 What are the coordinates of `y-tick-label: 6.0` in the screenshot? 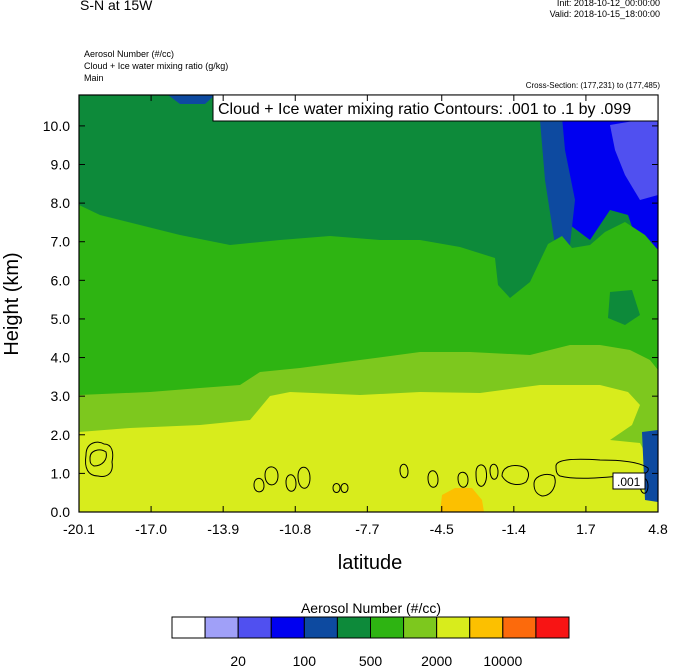 It's located at (61, 280).